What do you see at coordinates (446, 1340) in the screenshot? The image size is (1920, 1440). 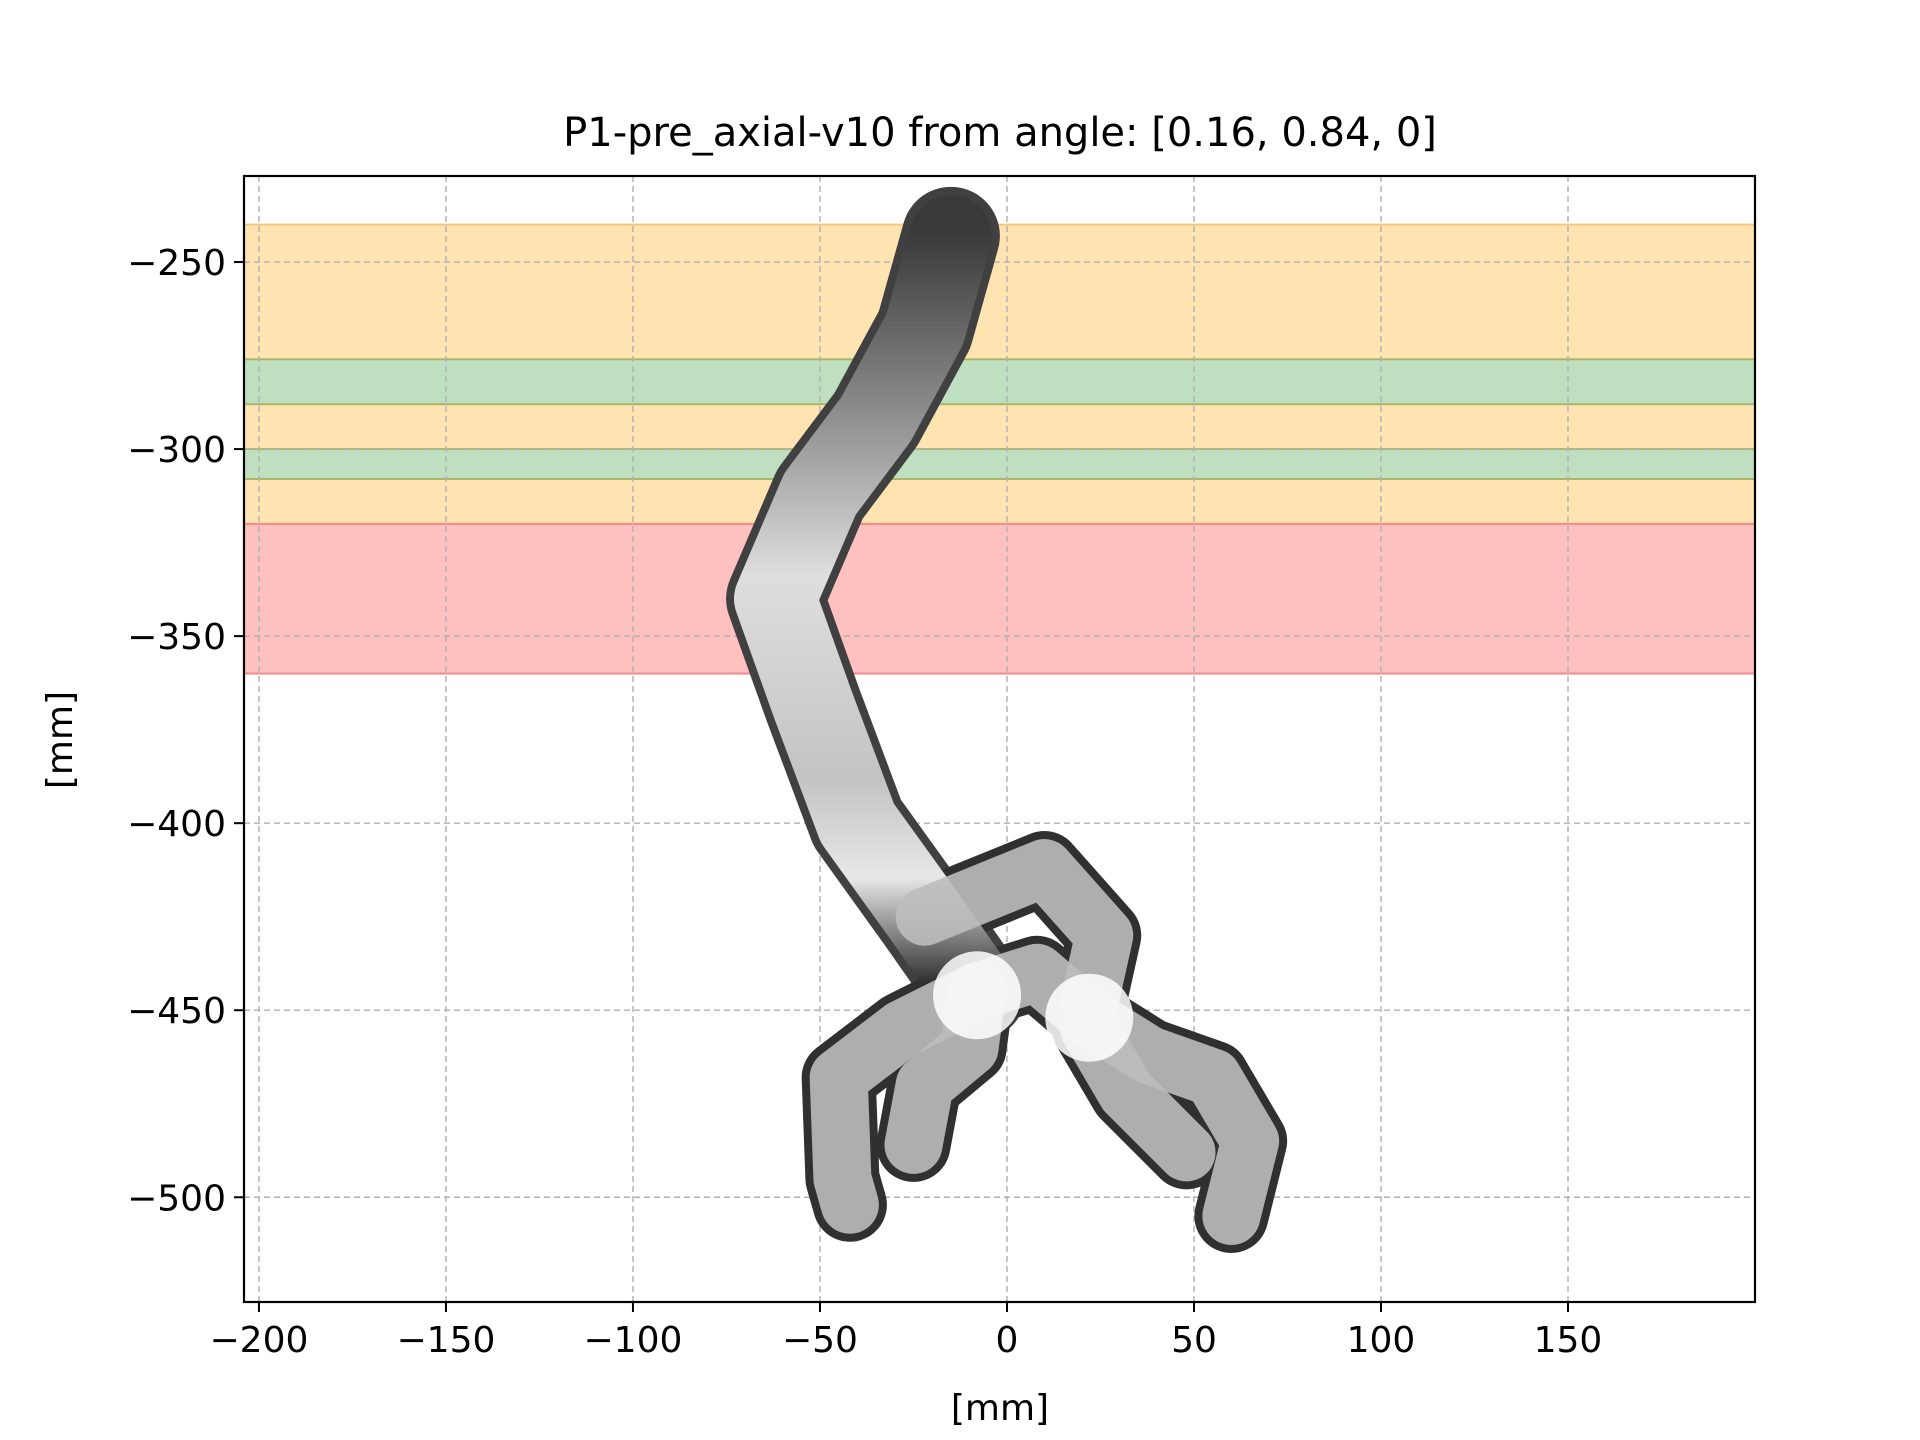 I see `x-tick-label-1: −150` at bounding box center [446, 1340].